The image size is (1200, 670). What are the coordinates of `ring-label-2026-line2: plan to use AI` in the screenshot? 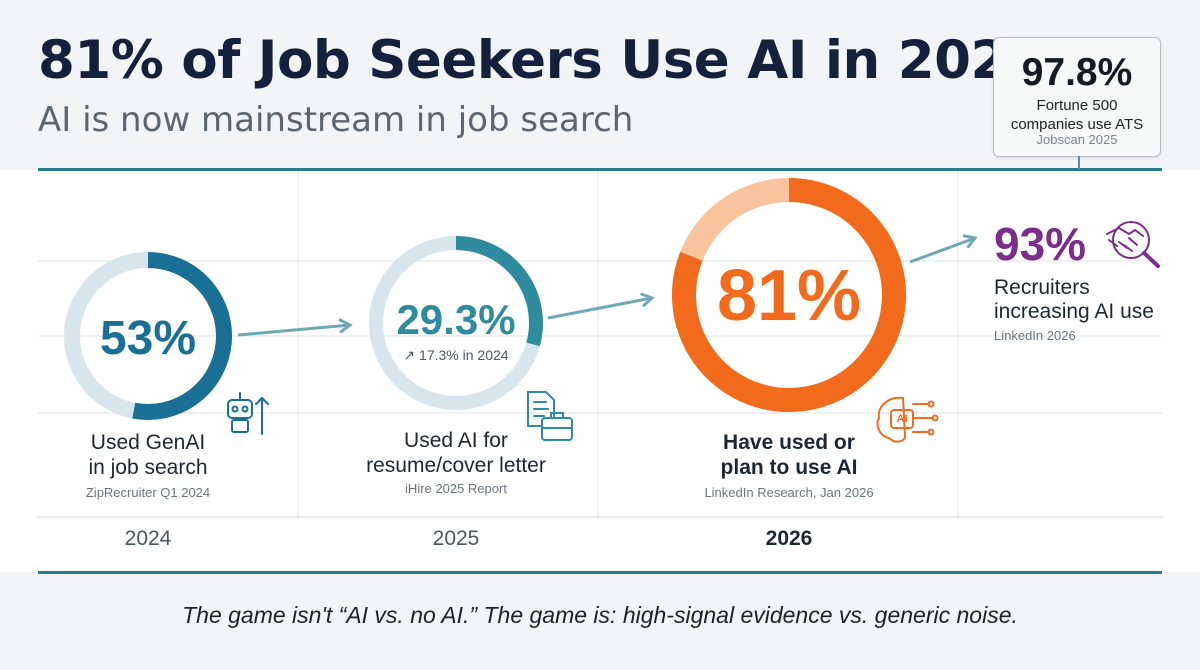 It's located at (789, 467).